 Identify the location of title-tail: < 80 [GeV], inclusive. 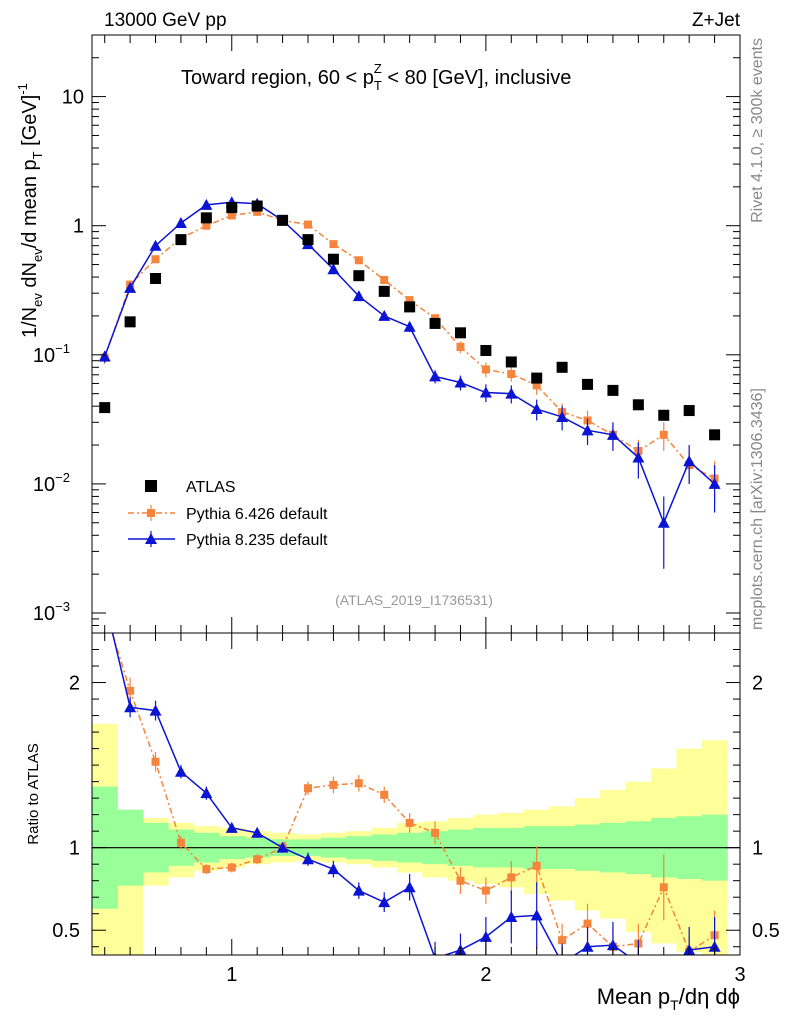
(477, 78).